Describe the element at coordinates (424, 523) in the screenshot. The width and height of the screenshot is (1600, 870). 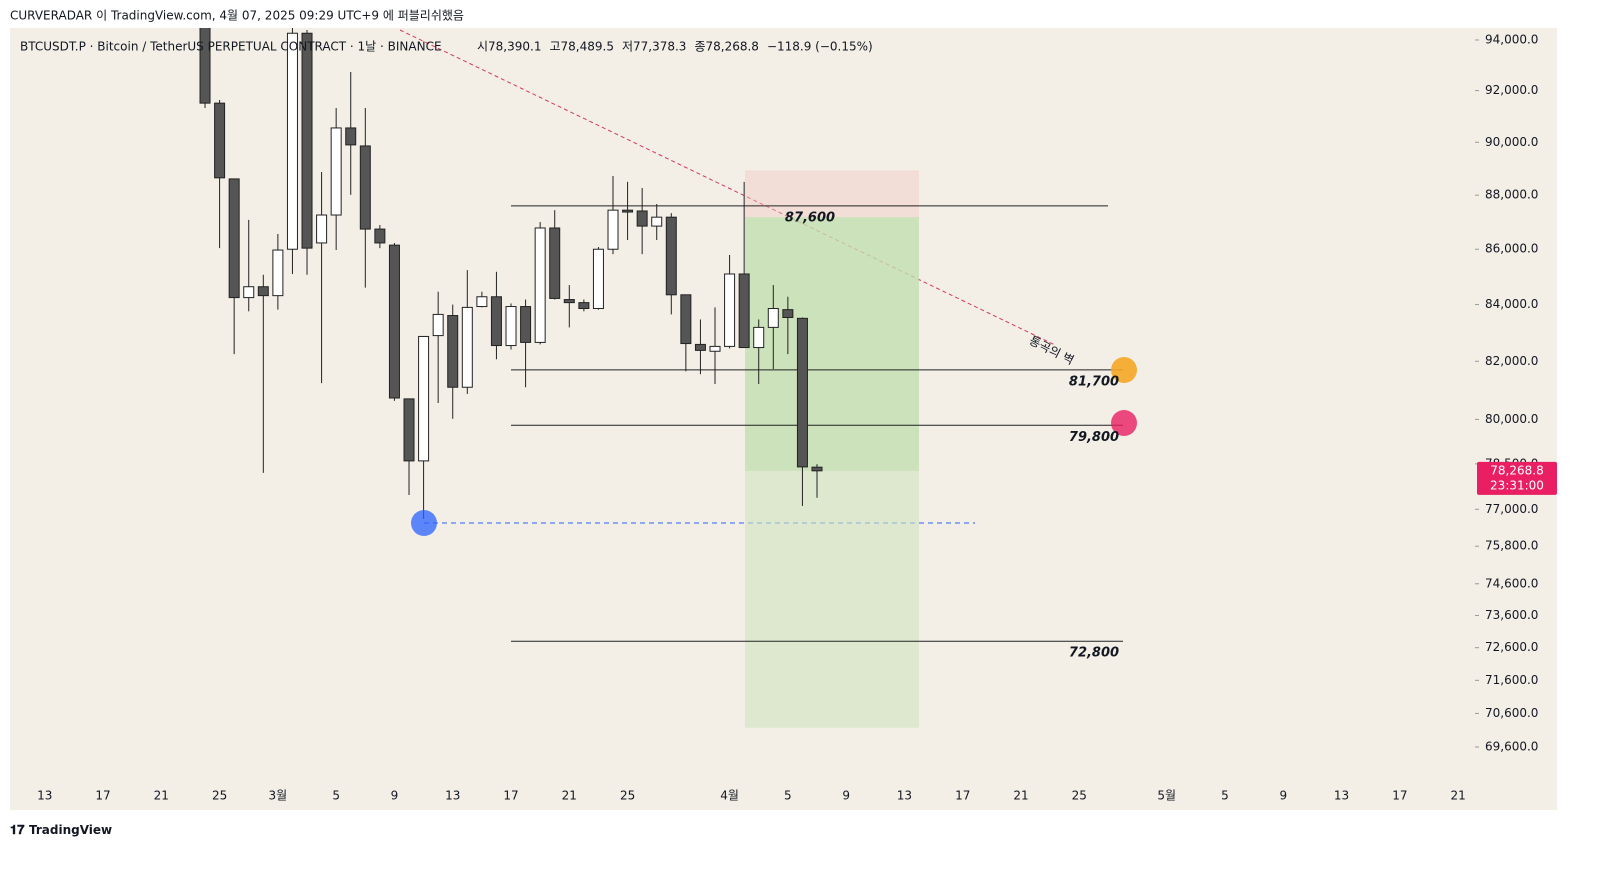
I see `marker-blue` at that location.